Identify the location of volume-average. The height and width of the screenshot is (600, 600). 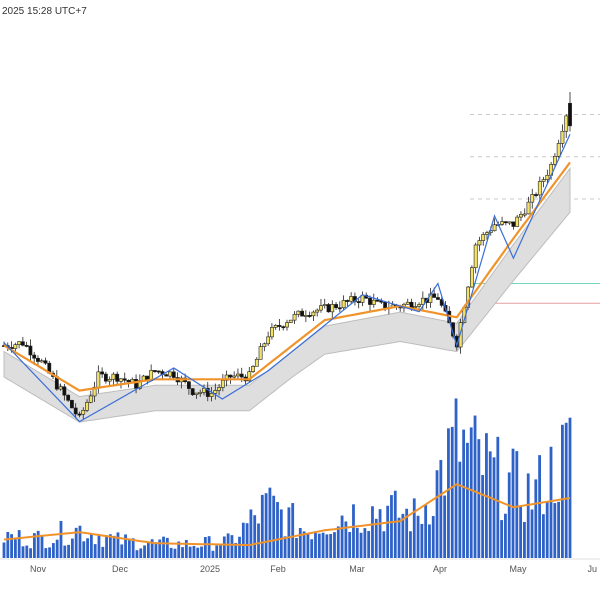
(287, 515).